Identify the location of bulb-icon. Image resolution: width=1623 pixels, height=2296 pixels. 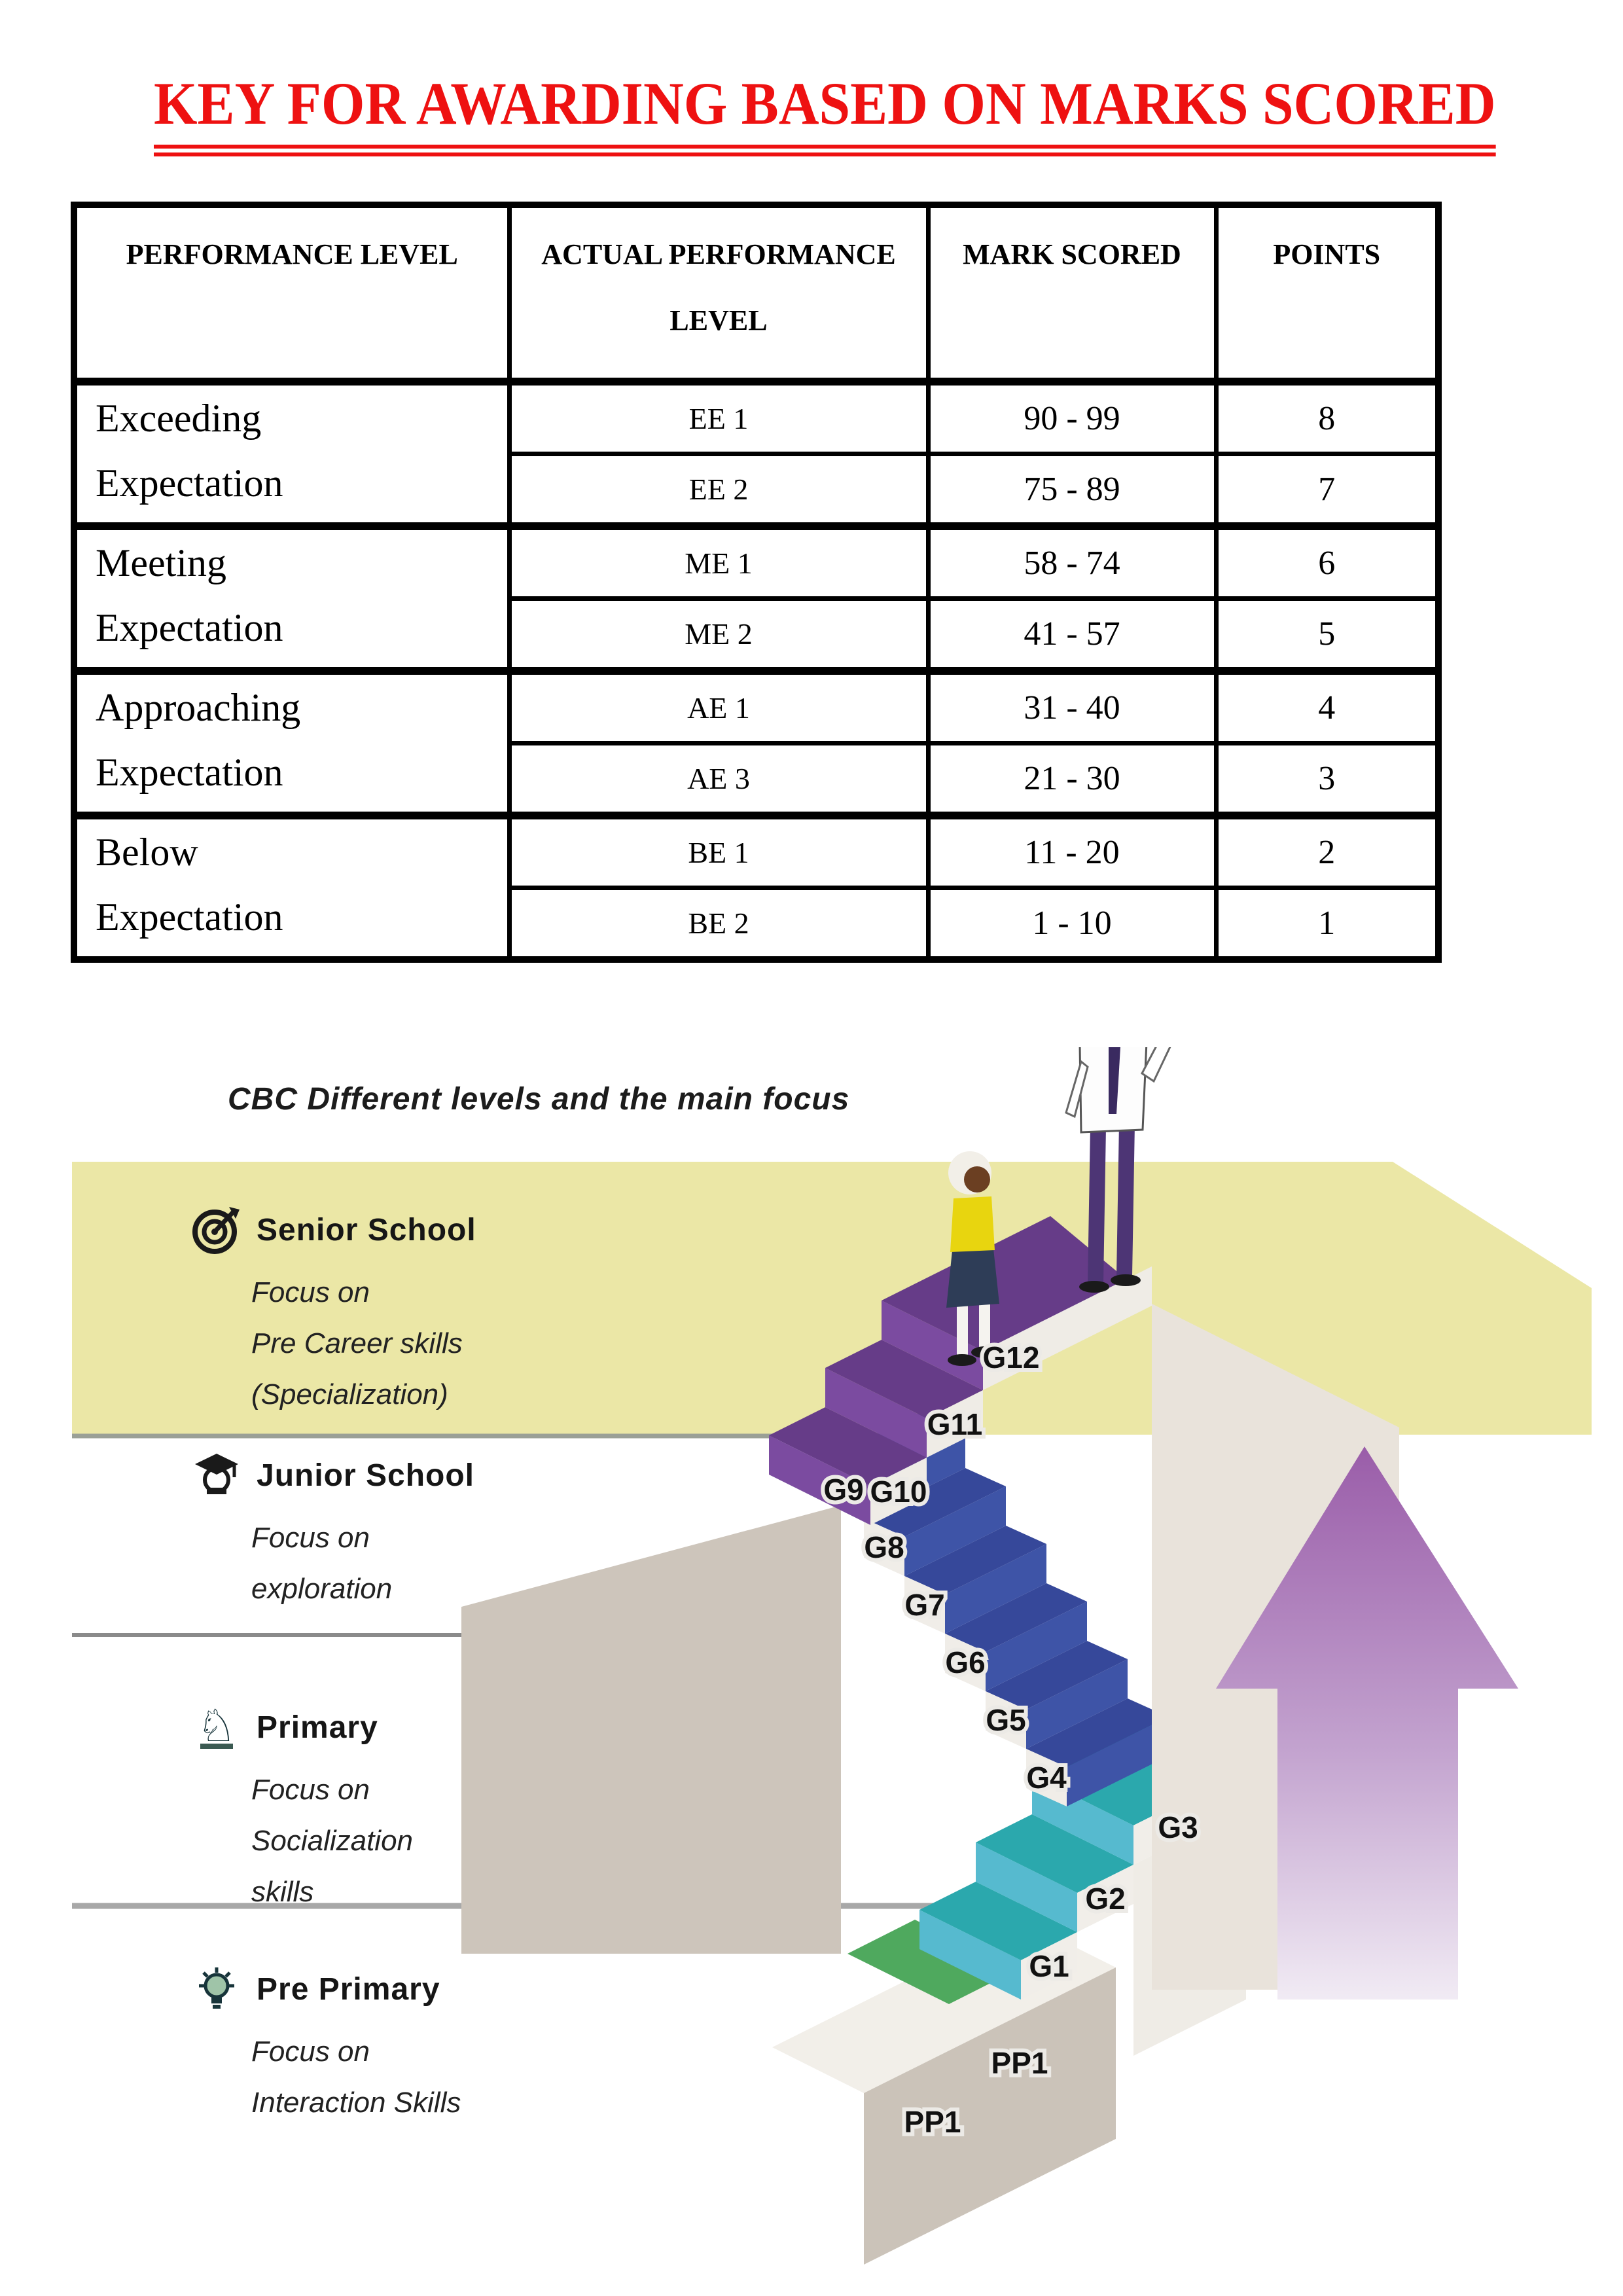
(216, 1988).